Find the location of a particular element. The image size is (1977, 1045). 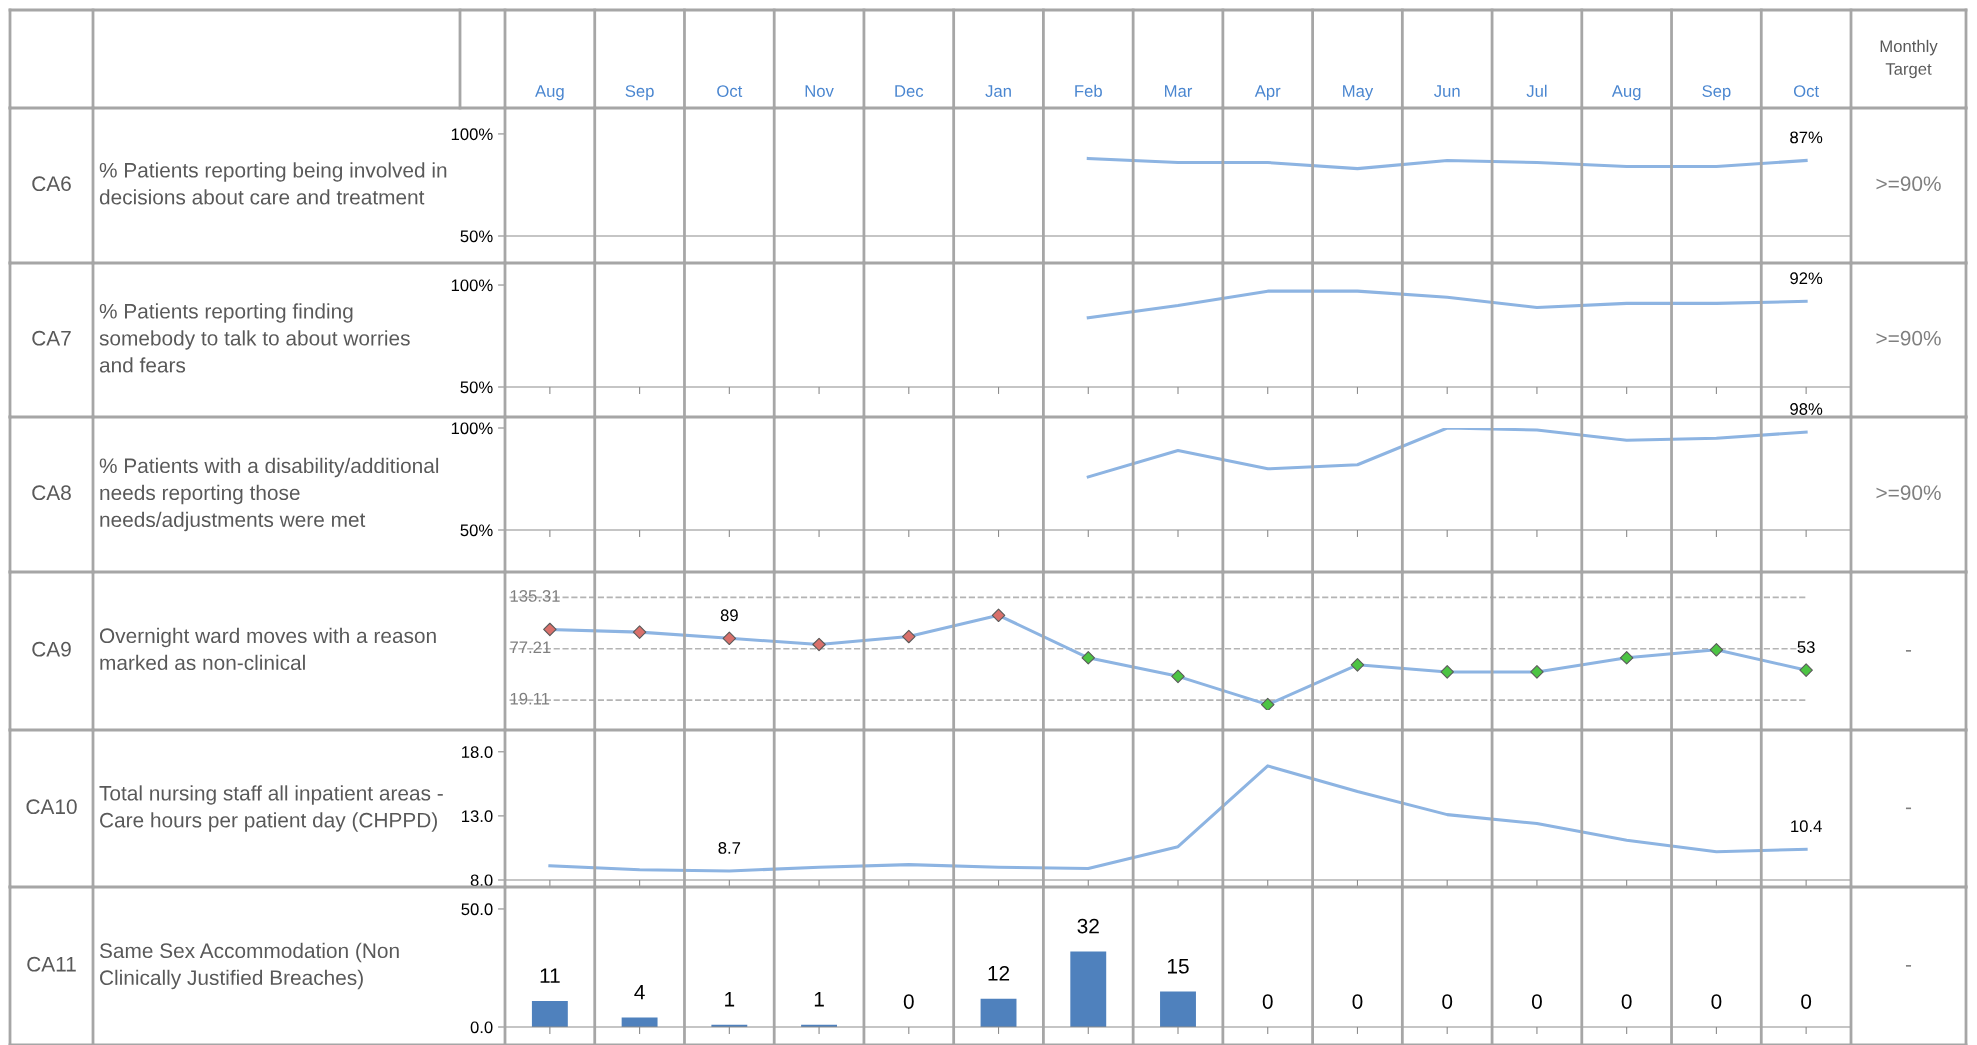

y-tick-label: 8.0 is located at coordinates (481, 880).